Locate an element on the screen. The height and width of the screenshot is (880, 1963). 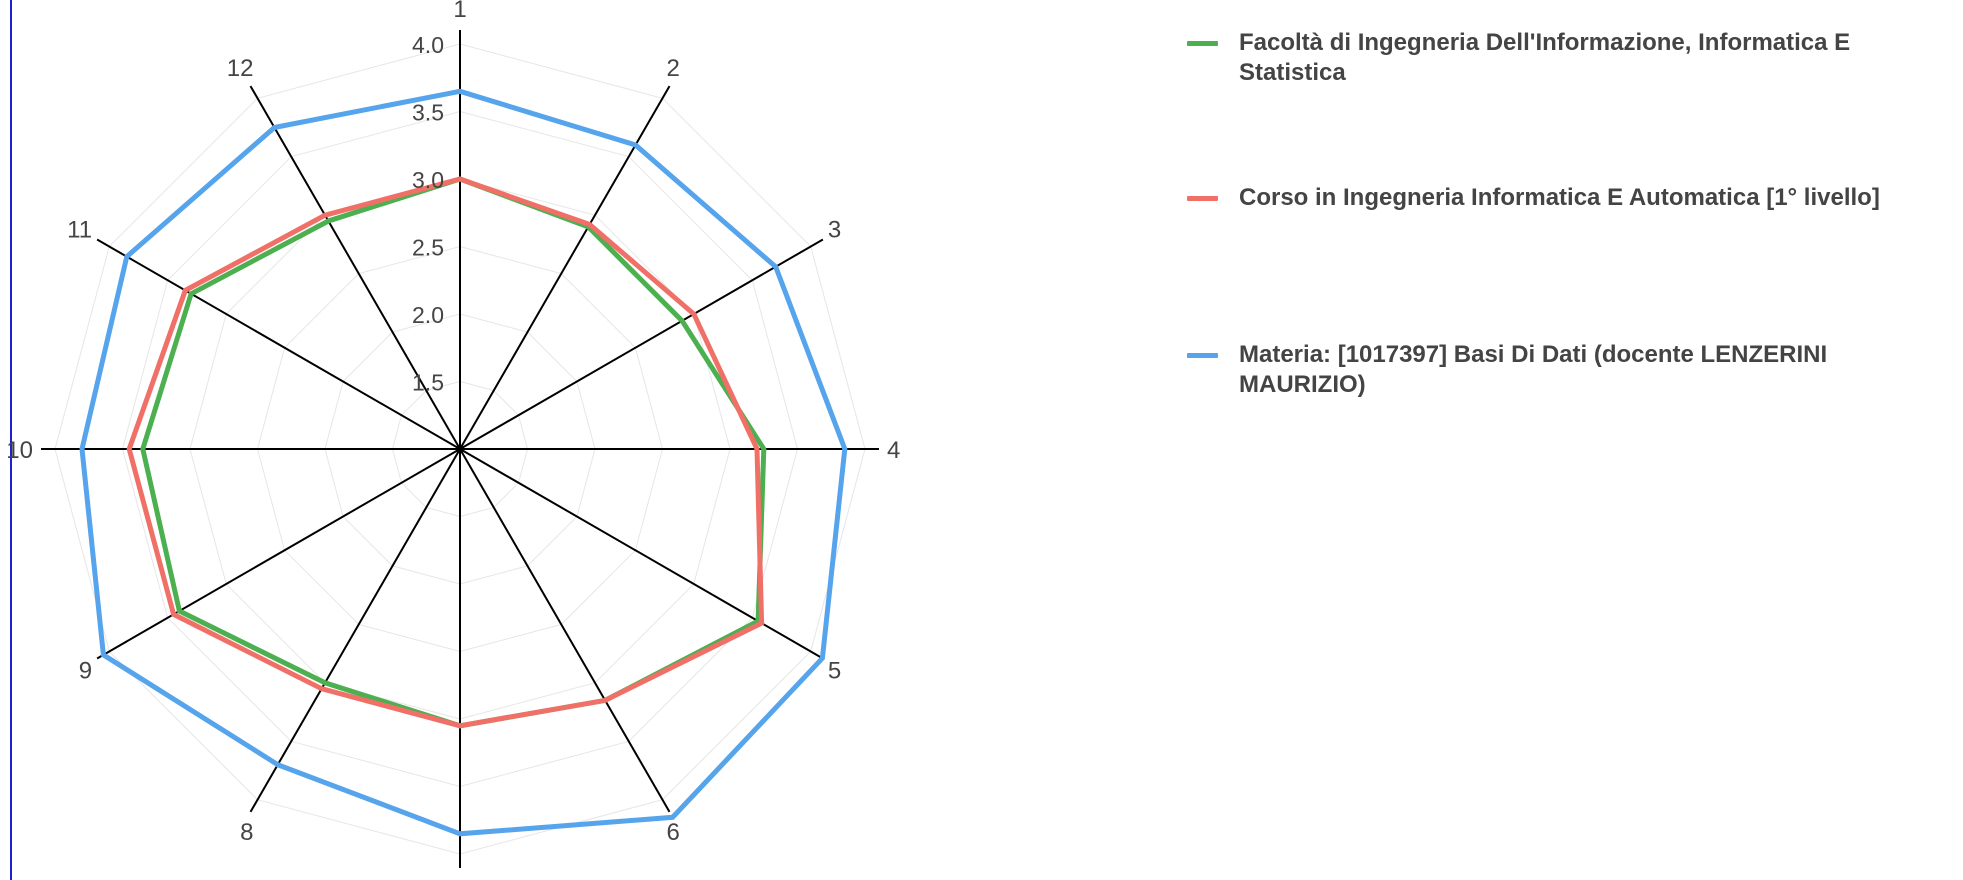
axis-label: 12 is located at coordinates (240, 68).